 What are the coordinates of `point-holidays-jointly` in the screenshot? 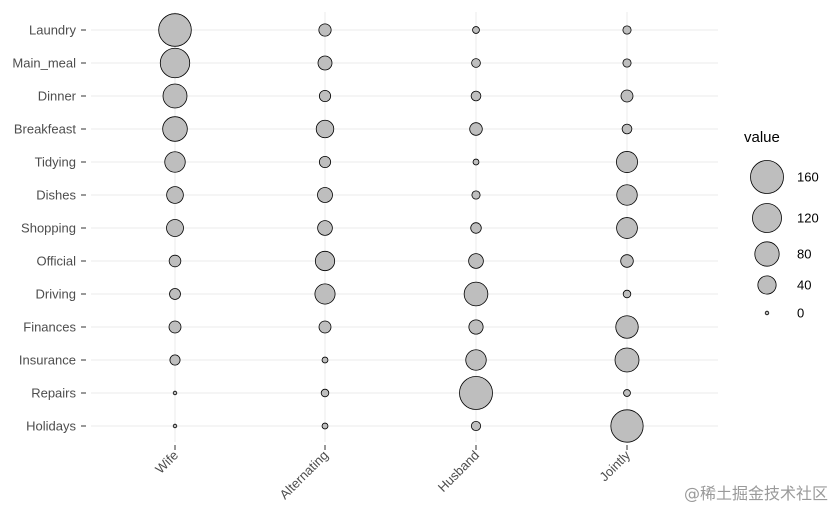 It's located at (627, 426).